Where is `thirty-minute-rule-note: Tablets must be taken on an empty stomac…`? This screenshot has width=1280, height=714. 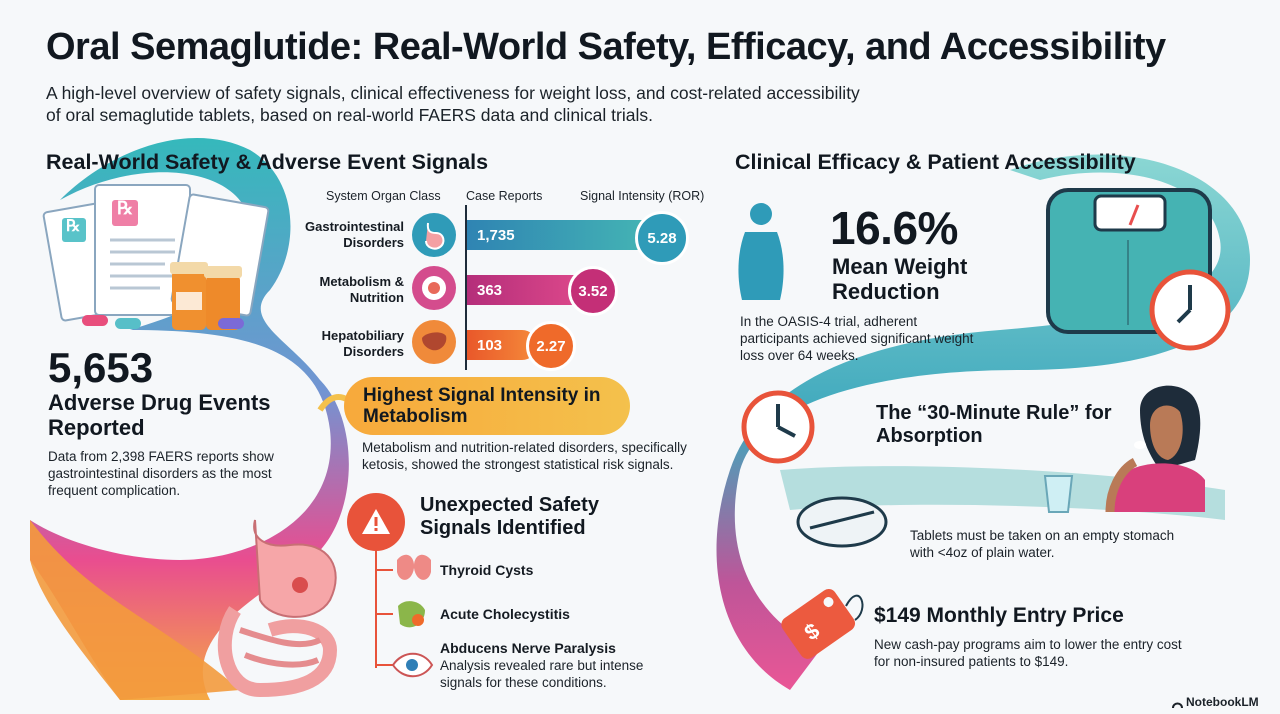 thirty-minute-rule-note: Tablets must be taken on an empty stomac… is located at coordinates (1042, 544).